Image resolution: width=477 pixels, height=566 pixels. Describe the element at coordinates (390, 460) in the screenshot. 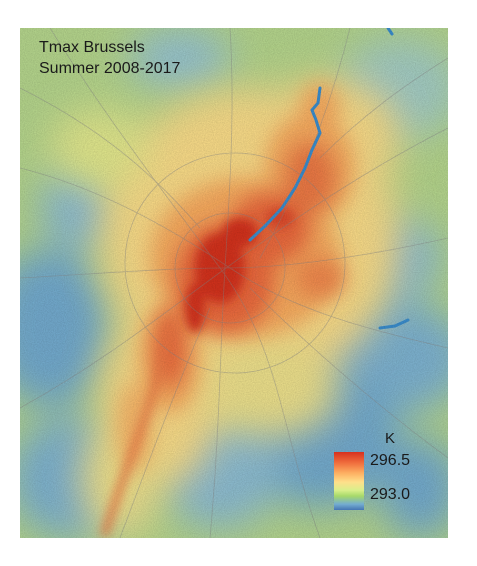

I see `legend-max-value: 296.5` at that location.